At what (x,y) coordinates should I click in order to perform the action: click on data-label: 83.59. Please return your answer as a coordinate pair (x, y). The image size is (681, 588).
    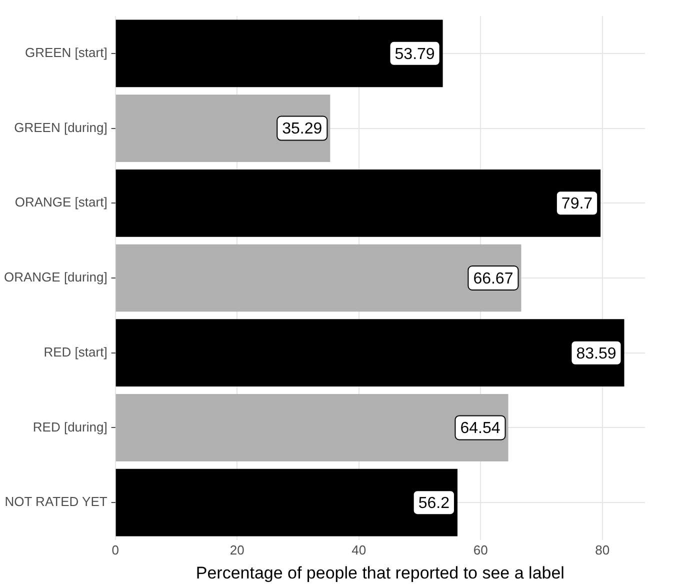
    Looking at the image, I should click on (596, 353).